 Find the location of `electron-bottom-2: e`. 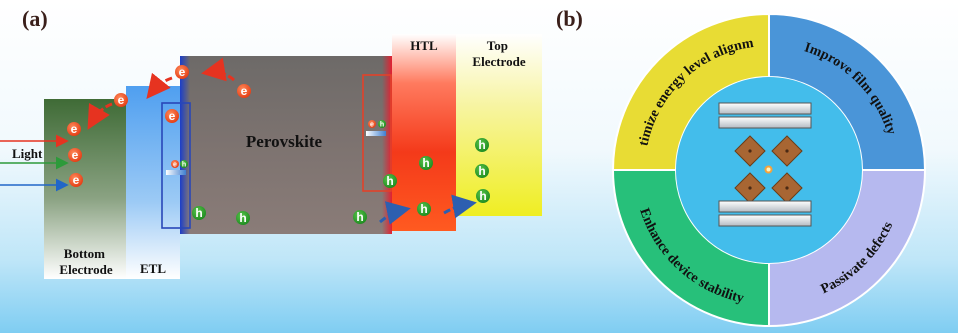

electron-bottom-2: e is located at coordinates (75, 155).